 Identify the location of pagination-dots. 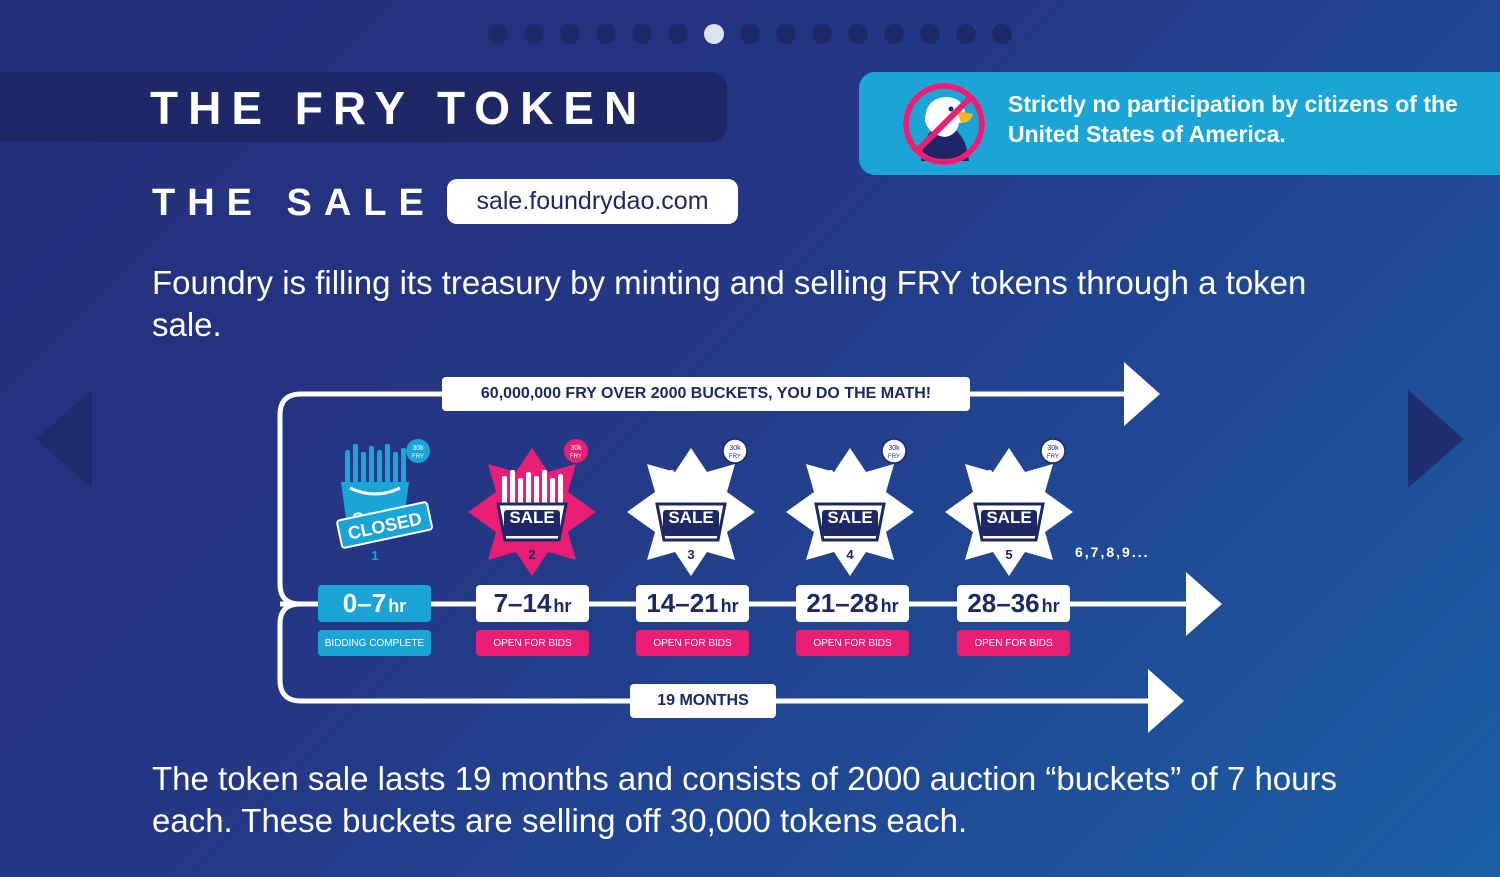
(750, 34).